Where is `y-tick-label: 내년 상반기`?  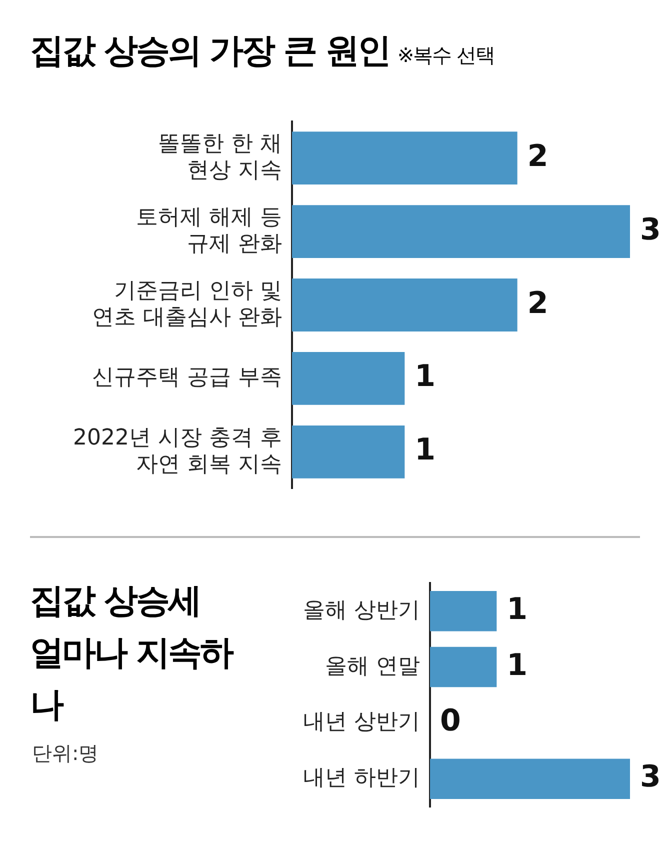
y-tick-label: 내년 상반기 is located at coordinates (361, 722).